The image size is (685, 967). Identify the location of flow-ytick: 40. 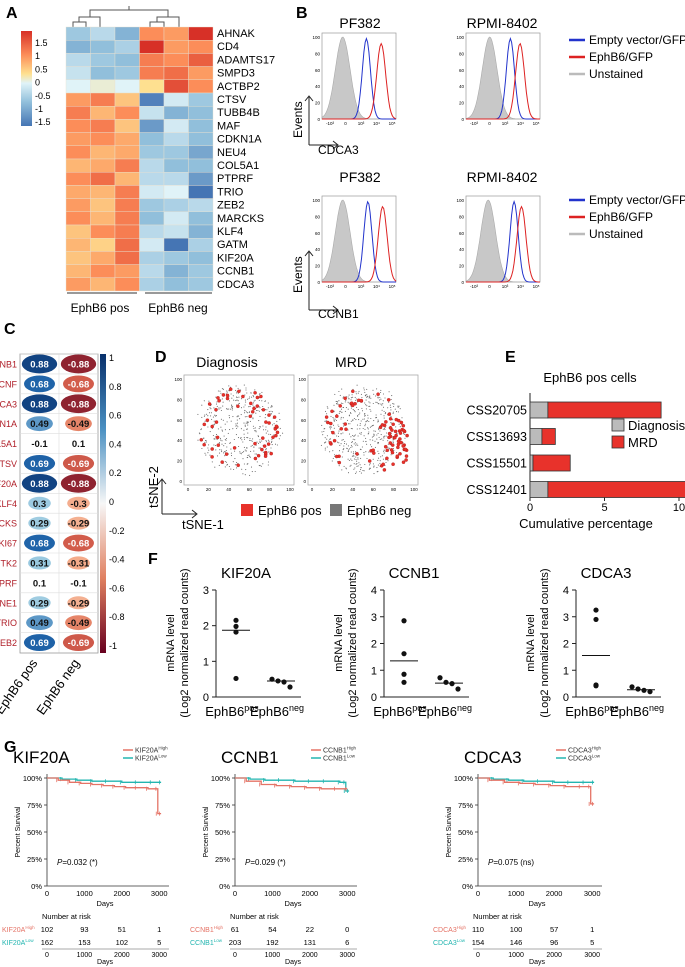
(318, 86).